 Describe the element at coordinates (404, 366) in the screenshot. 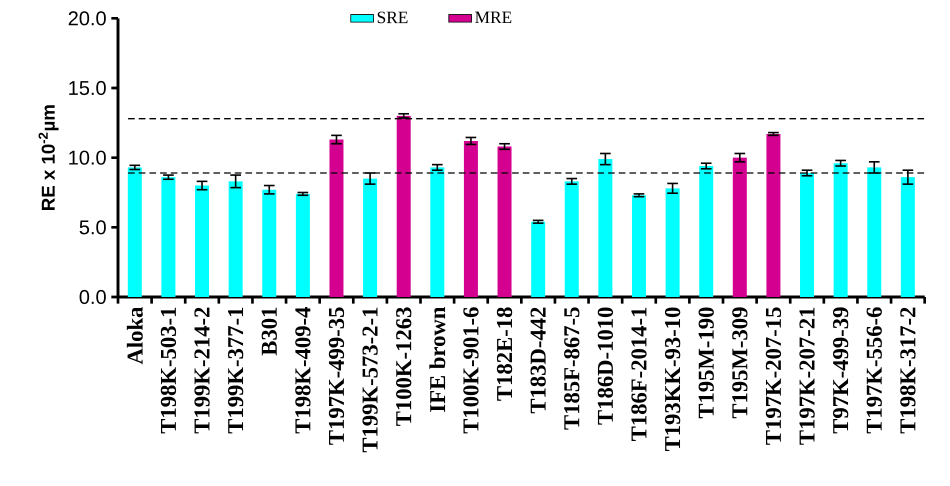

I see `x-tick-label: T100K-1263` at that location.